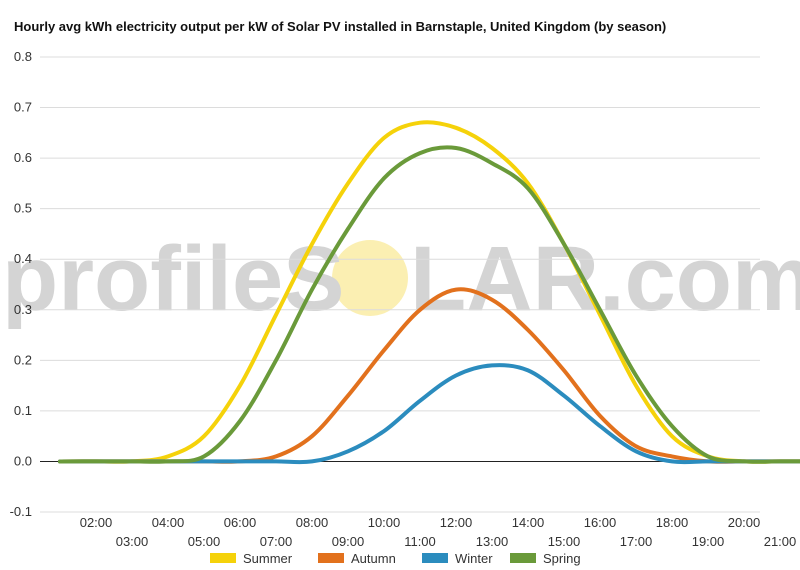 The image size is (800, 570). What do you see at coordinates (562, 558) in the screenshot?
I see `legend-label-spring: Spring` at bounding box center [562, 558].